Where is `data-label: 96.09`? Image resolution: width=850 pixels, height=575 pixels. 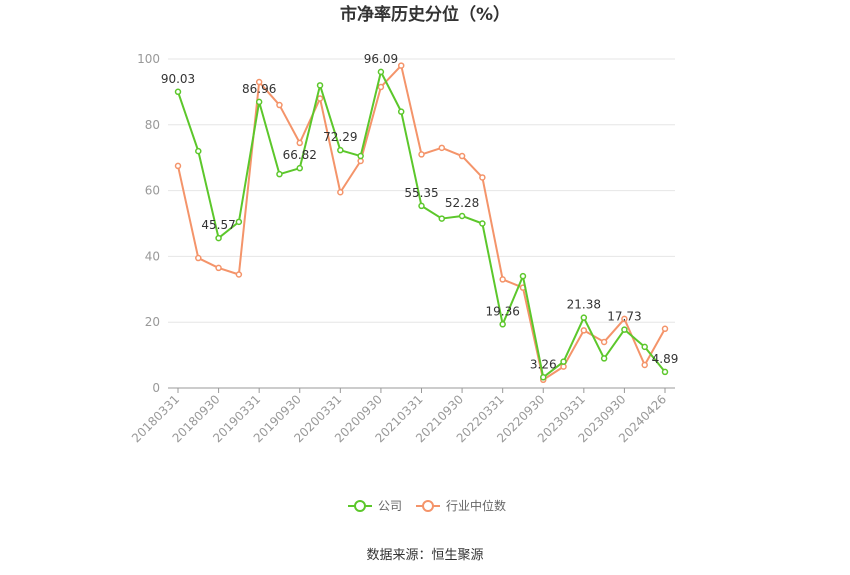
data-label: 96.09 is located at coordinates (381, 59).